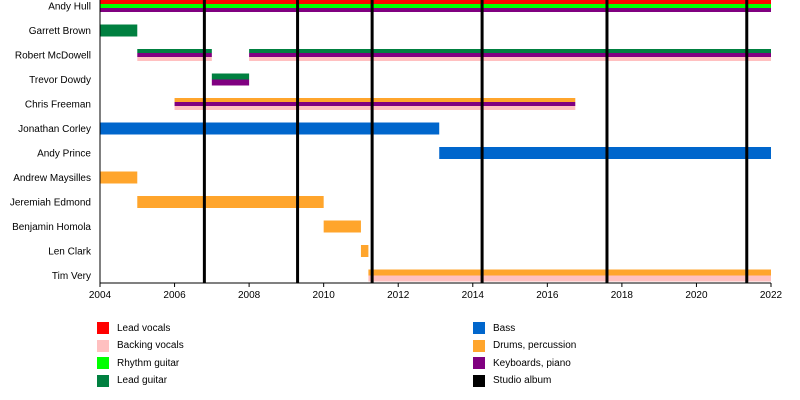 The width and height of the screenshot is (800, 400). What do you see at coordinates (52, 178) in the screenshot?
I see `member-label: Andrew Maysilles` at bounding box center [52, 178].